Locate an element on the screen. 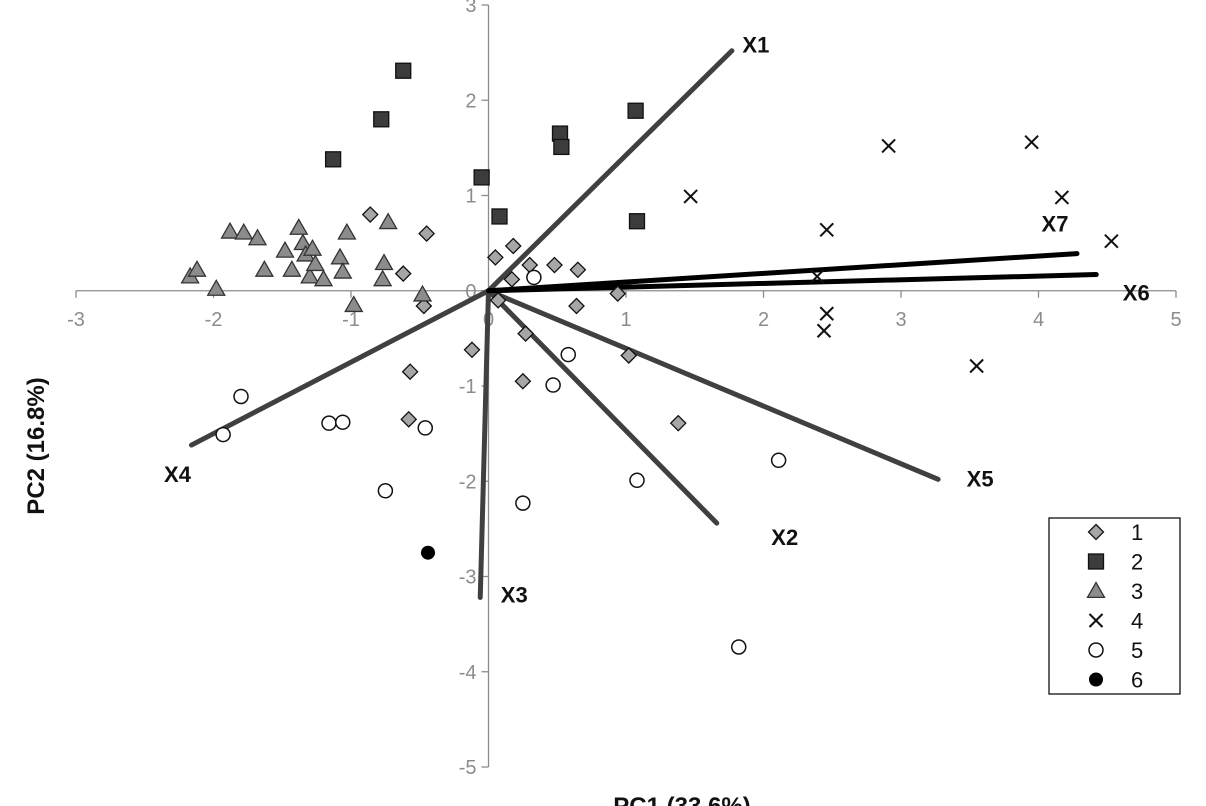 The image size is (1206, 806). legend-label-5: 5 is located at coordinates (1137, 650).